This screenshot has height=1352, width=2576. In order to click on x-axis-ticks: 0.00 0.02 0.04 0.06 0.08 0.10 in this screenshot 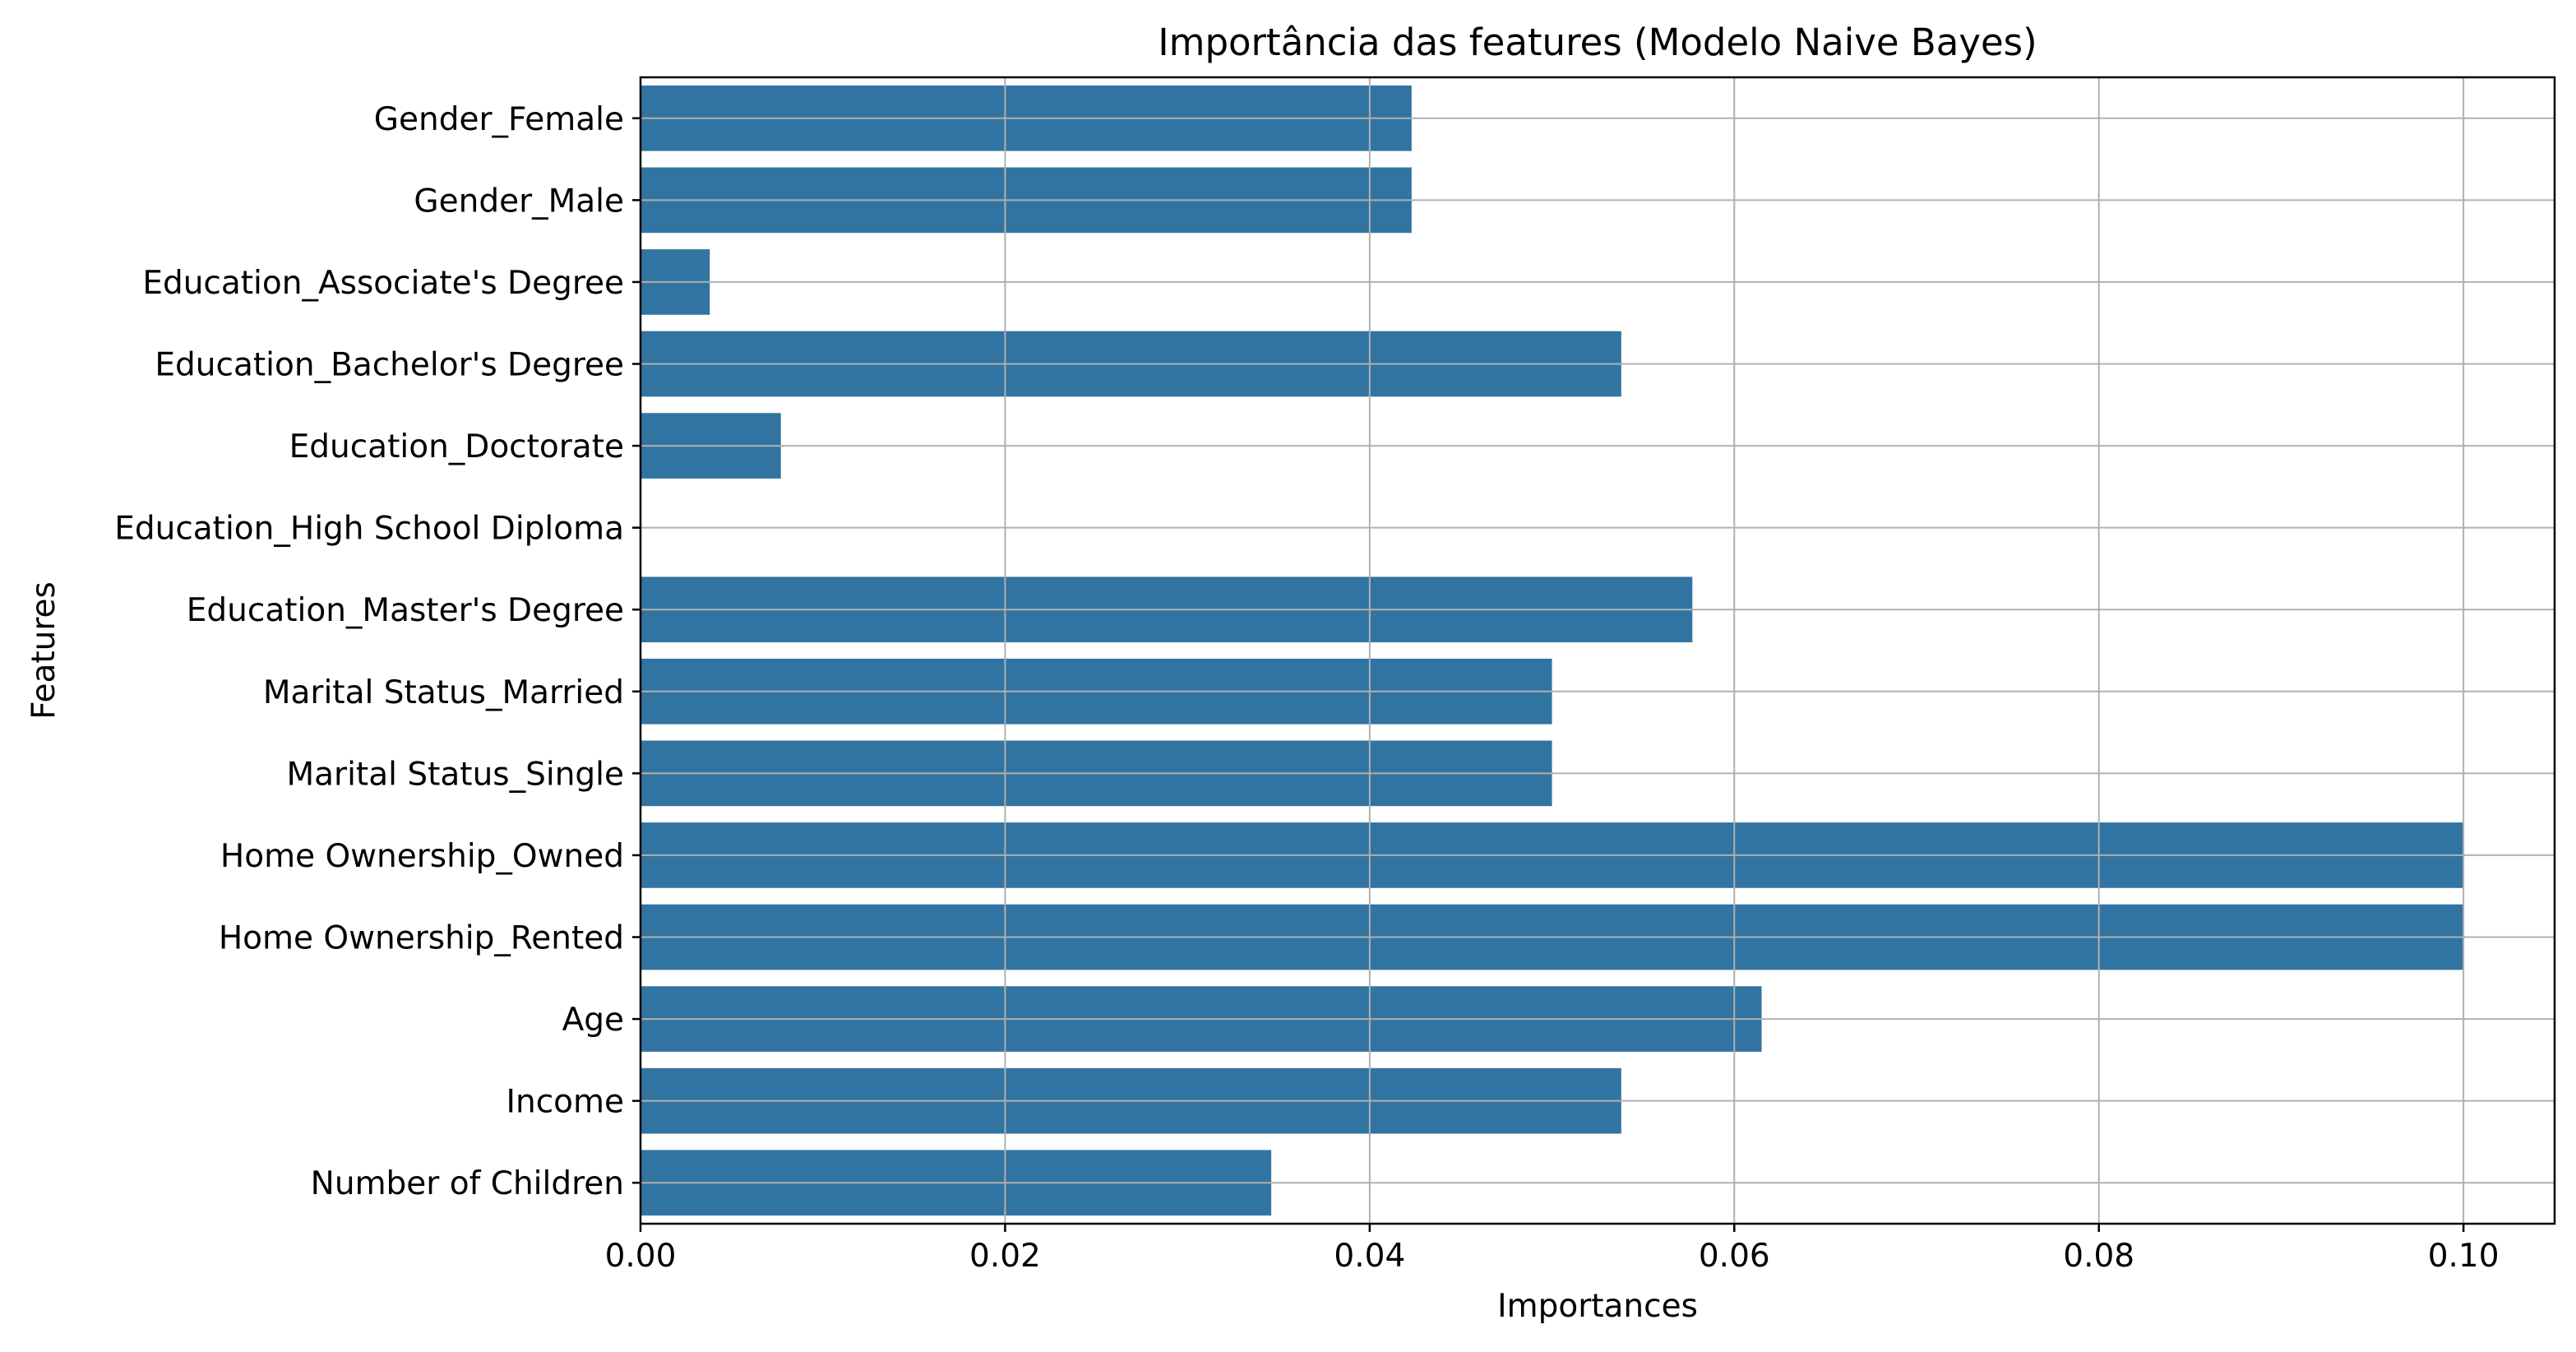, I will do `click(1552, 1250)`.